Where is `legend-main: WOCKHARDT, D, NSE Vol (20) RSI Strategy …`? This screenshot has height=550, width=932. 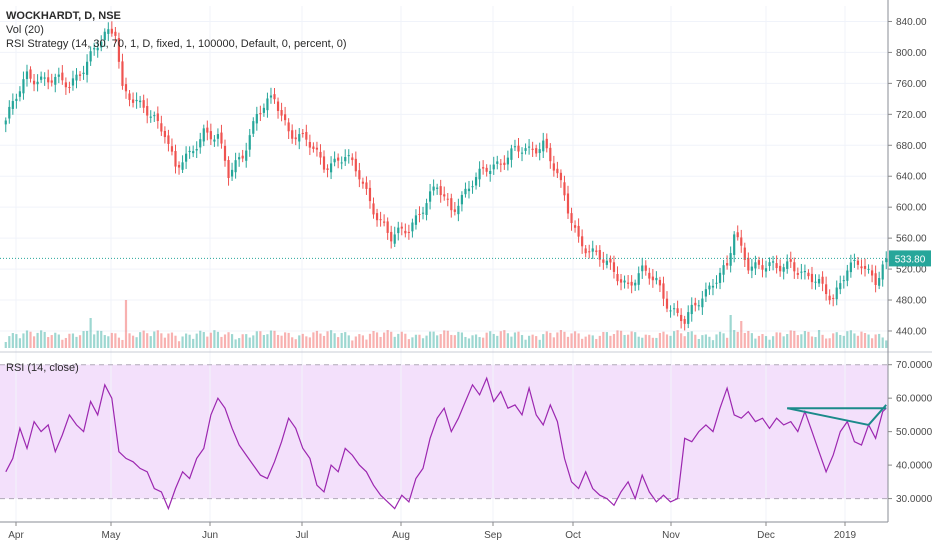 legend-main: WOCKHARDT, D, NSE Vol (20) RSI Strategy … is located at coordinates (176, 30).